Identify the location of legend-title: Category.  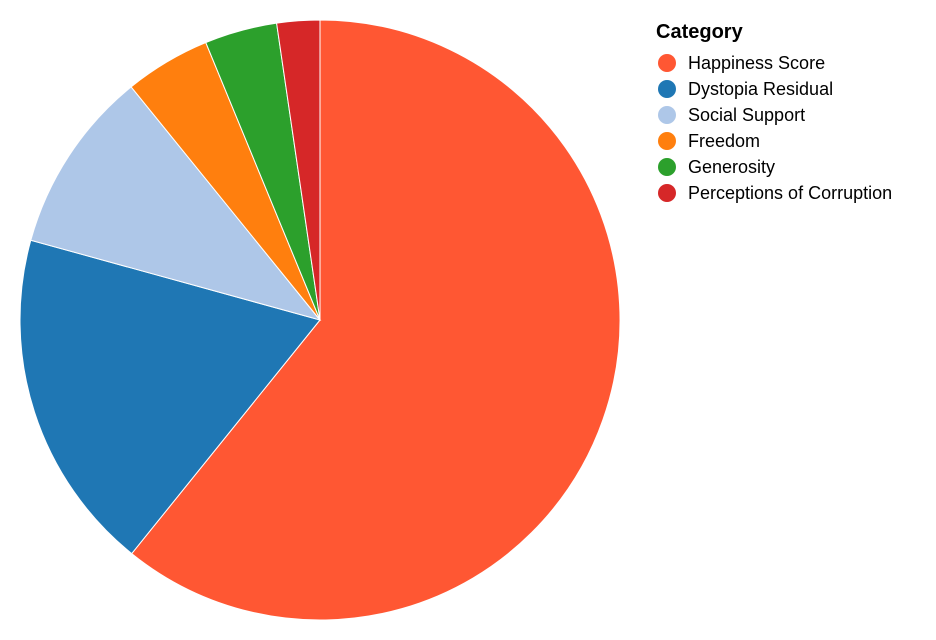
(700, 32).